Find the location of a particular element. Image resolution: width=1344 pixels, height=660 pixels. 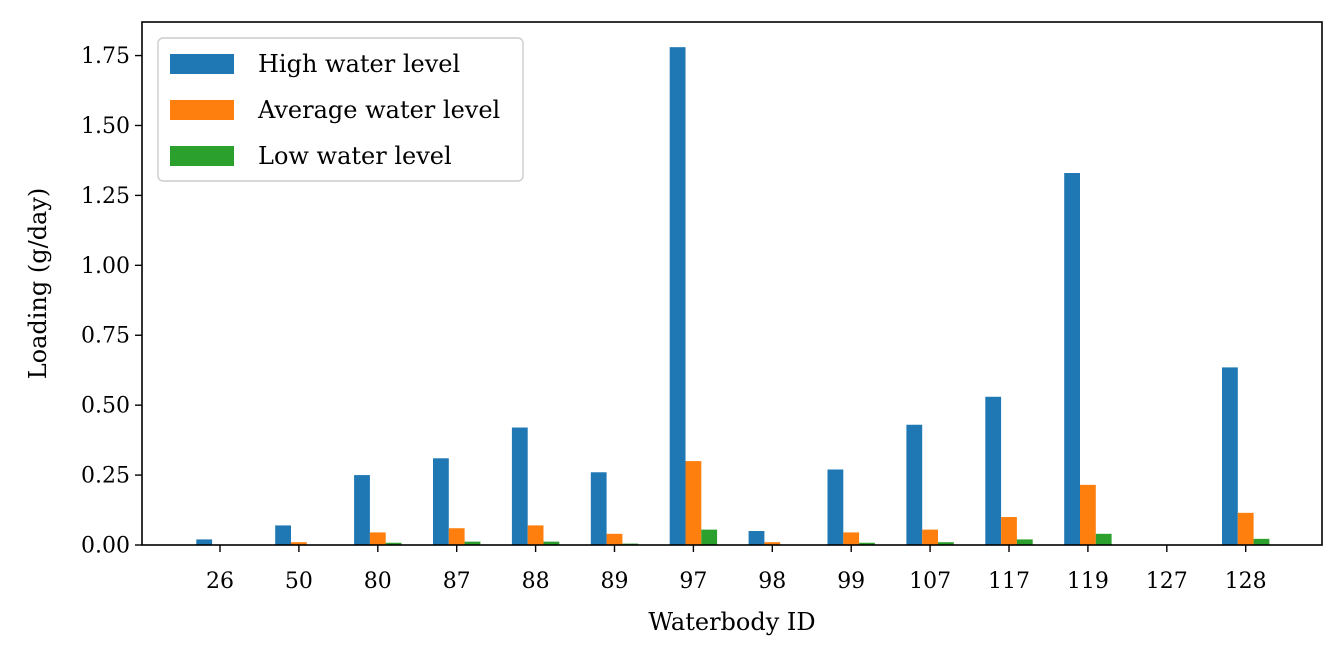

x-tick-label: 127 is located at coordinates (1167, 581).